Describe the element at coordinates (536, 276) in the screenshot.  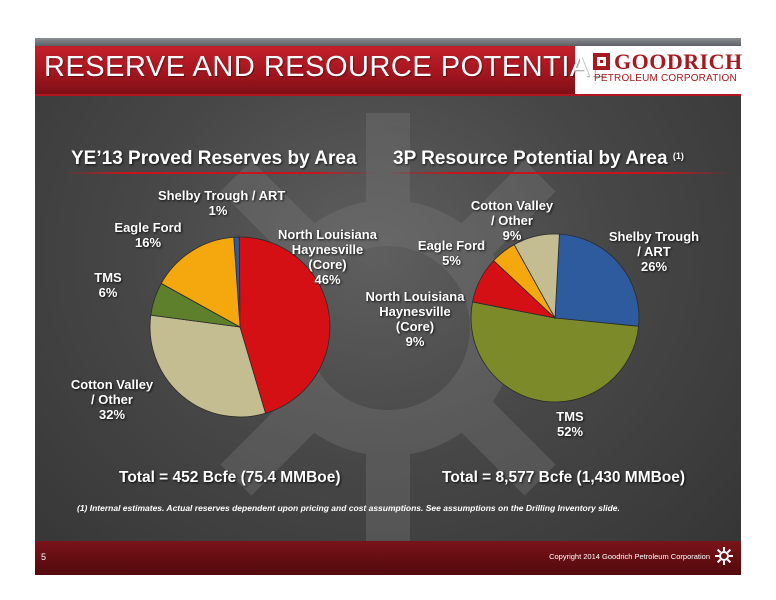
I see `right-slice-cotton-valley-other` at that location.